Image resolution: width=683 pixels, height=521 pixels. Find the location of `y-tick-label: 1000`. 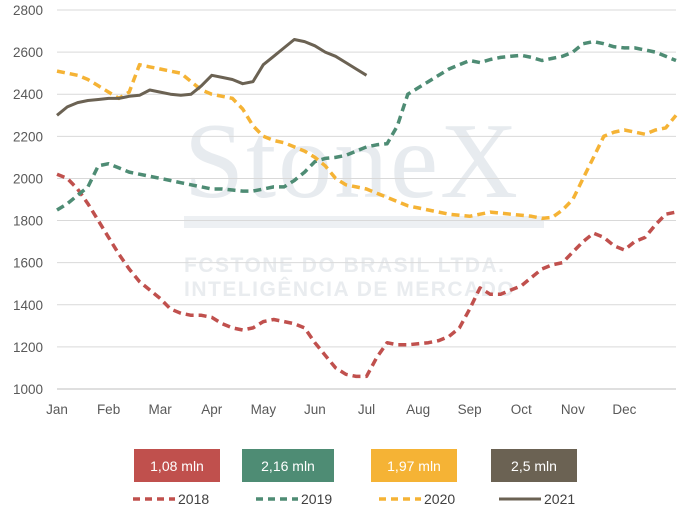

y-tick-label: 1000 is located at coordinates (28, 389).